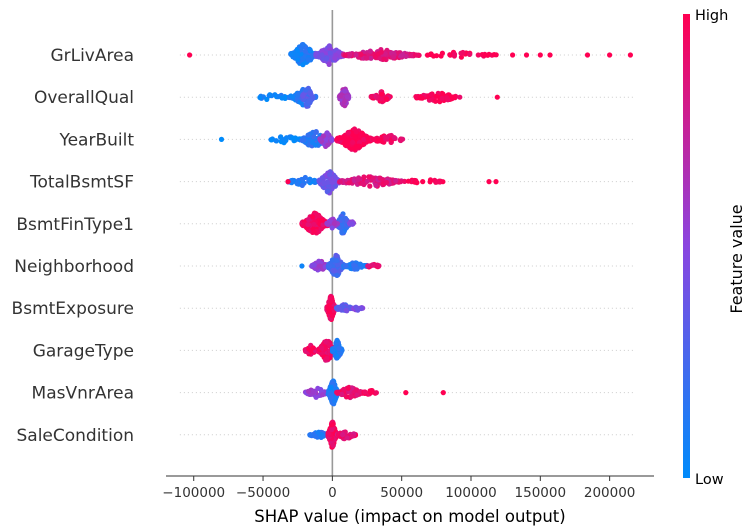 This screenshot has height=531, width=746. What do you see at coordinates (686, 246) in the screenshot?
I see `colorbar-gradient` at bounding box center [686, 246].